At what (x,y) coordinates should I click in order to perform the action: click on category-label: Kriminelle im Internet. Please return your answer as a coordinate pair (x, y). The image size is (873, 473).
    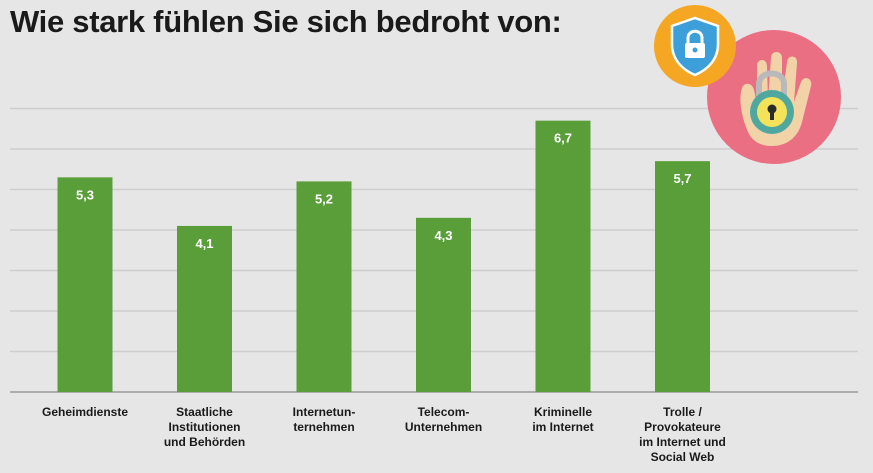
    Looking at the image, I should click on (562, 419).